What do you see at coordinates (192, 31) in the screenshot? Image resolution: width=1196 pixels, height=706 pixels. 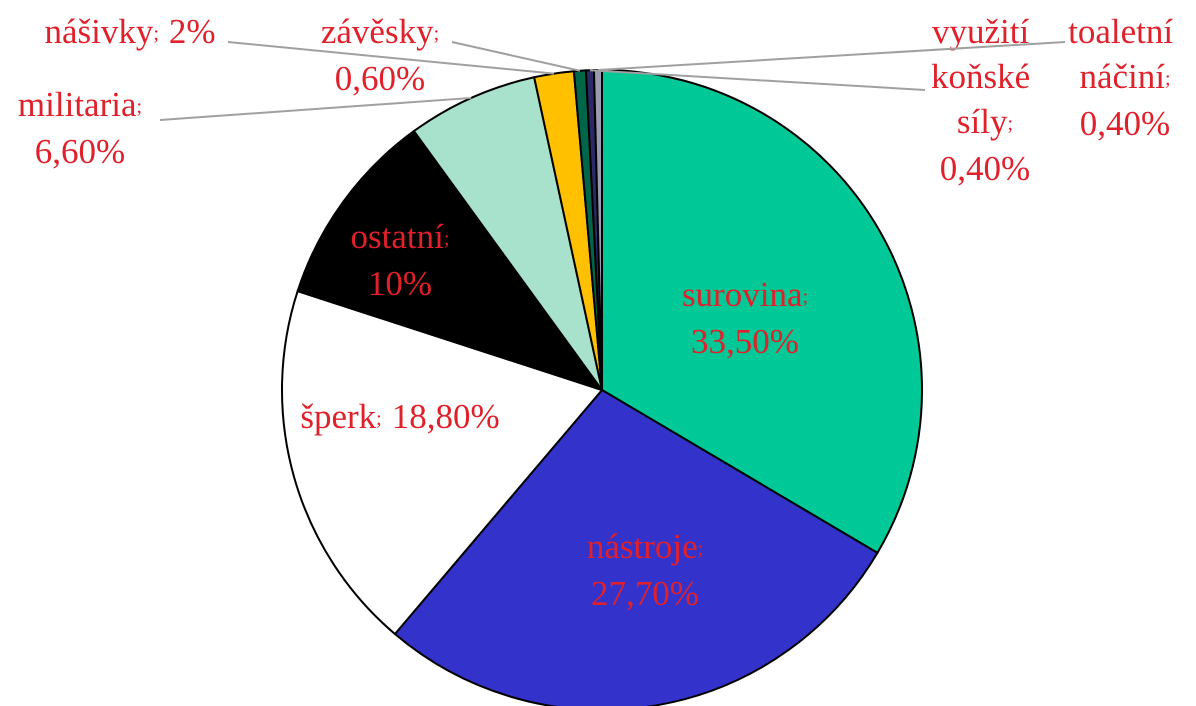 I see `value-label: 2%` at bounding box center [192, 31].